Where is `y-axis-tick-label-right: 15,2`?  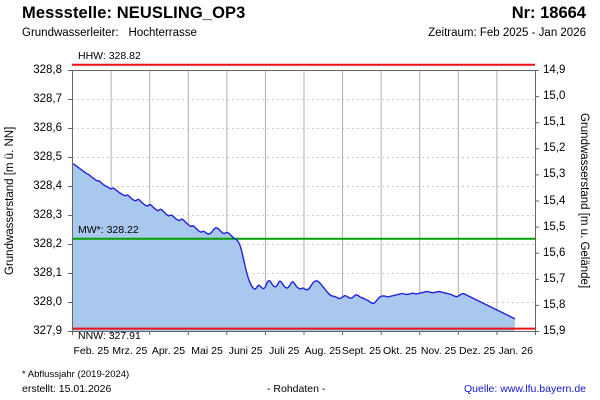
y-axis-tick-label-right: 15,2 is located at coordinates (554, 148).